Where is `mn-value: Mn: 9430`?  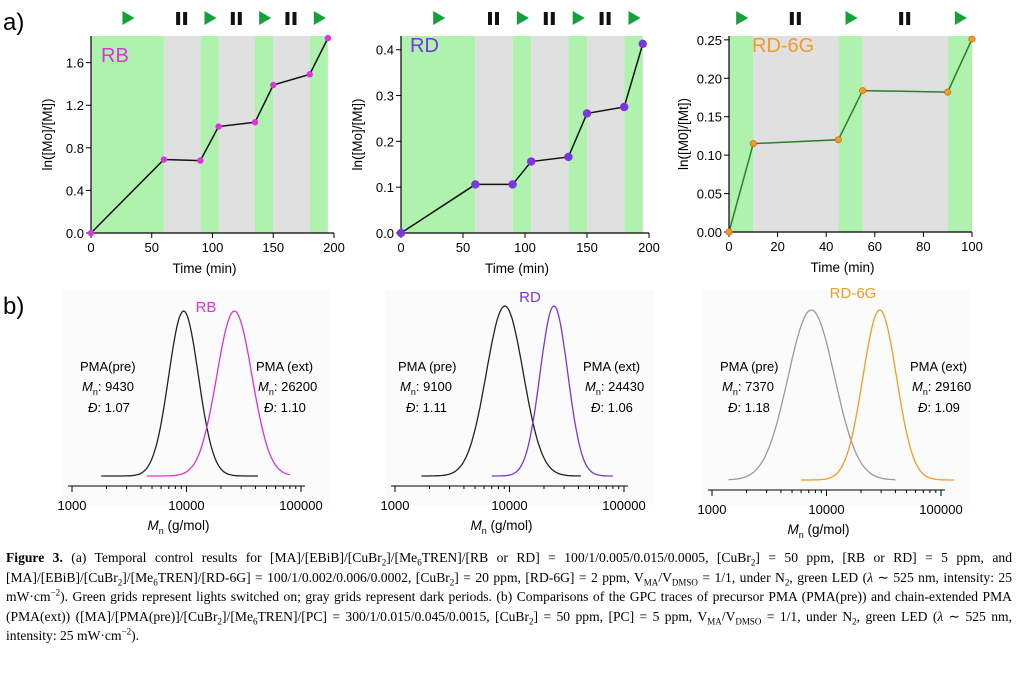 mn-value: Mn: 9430 is located at coordinates (108, 388).